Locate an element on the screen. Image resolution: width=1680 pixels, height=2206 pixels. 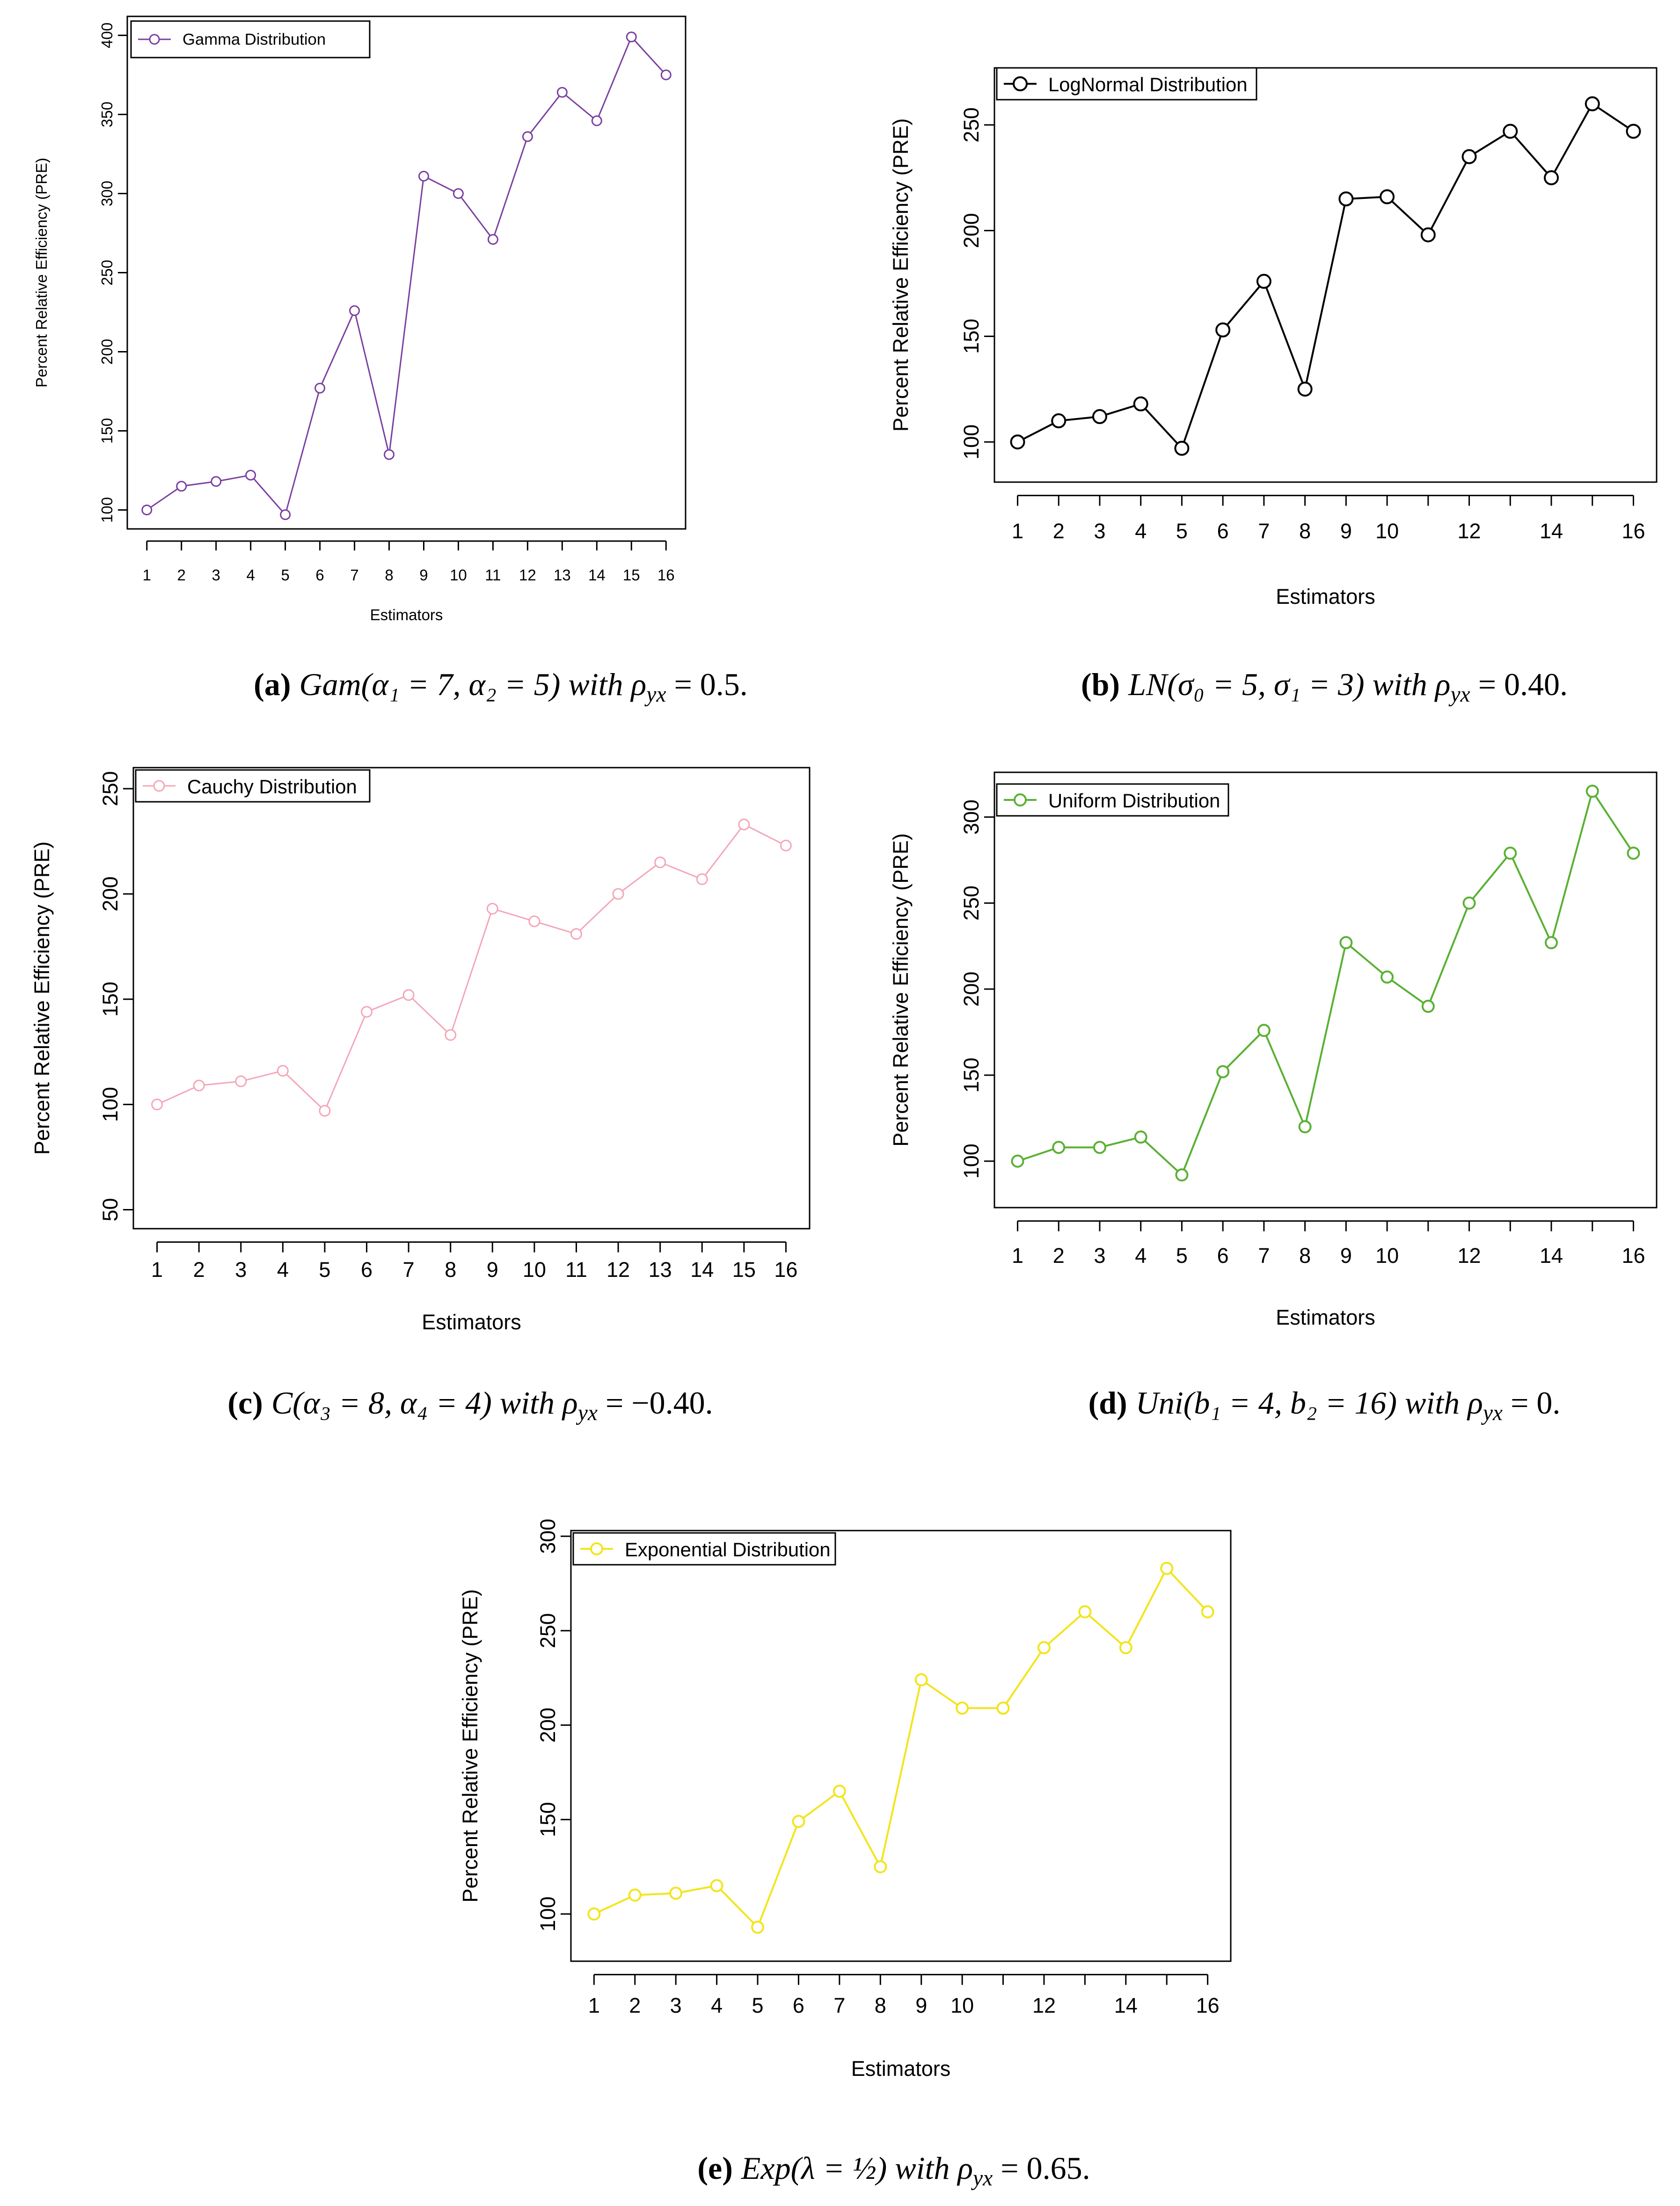
caption-text: Exp(λ = ½) with ρ is located at coordinates (857, 2168).